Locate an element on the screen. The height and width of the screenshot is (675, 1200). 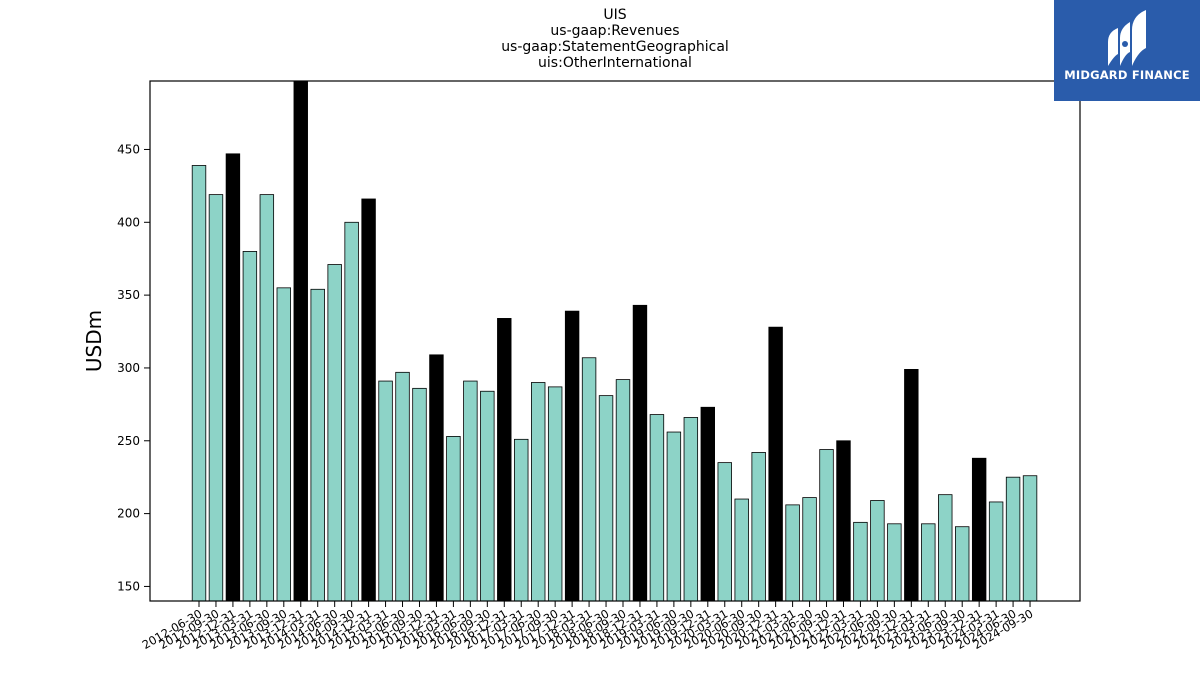
y-tick-label: 200 is located at coordinates (128, 514).